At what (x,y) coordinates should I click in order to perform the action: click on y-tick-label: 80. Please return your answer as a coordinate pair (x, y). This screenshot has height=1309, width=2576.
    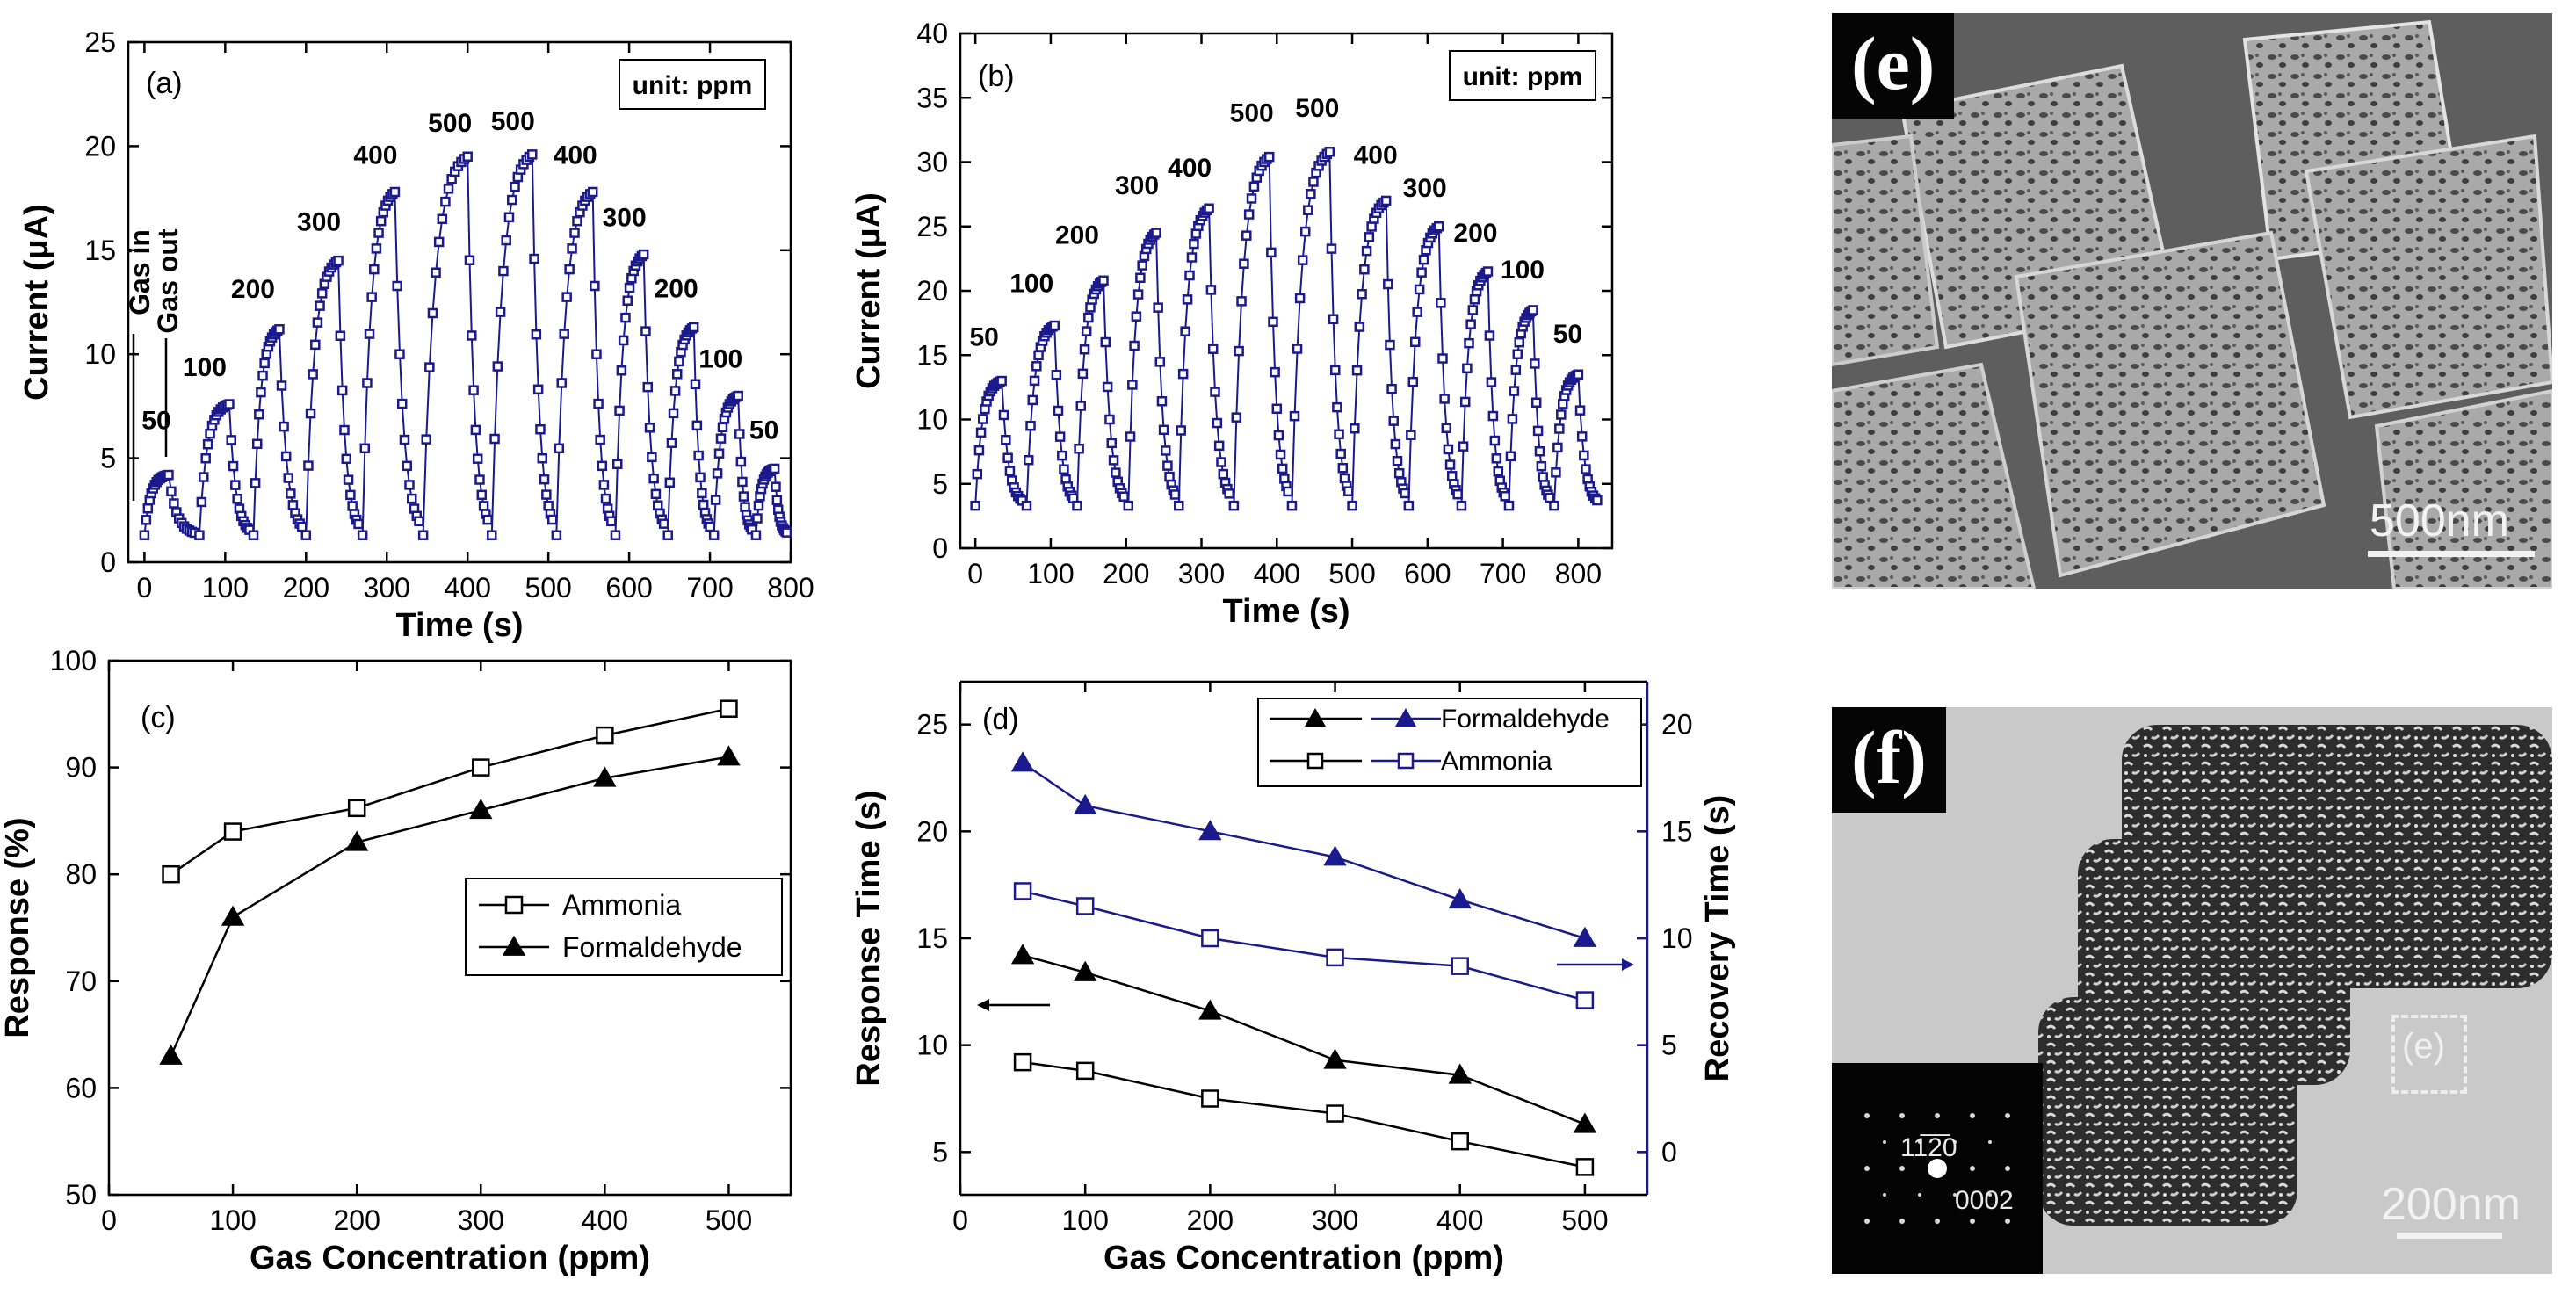
    Looking at the image, I should click on (81, 874).